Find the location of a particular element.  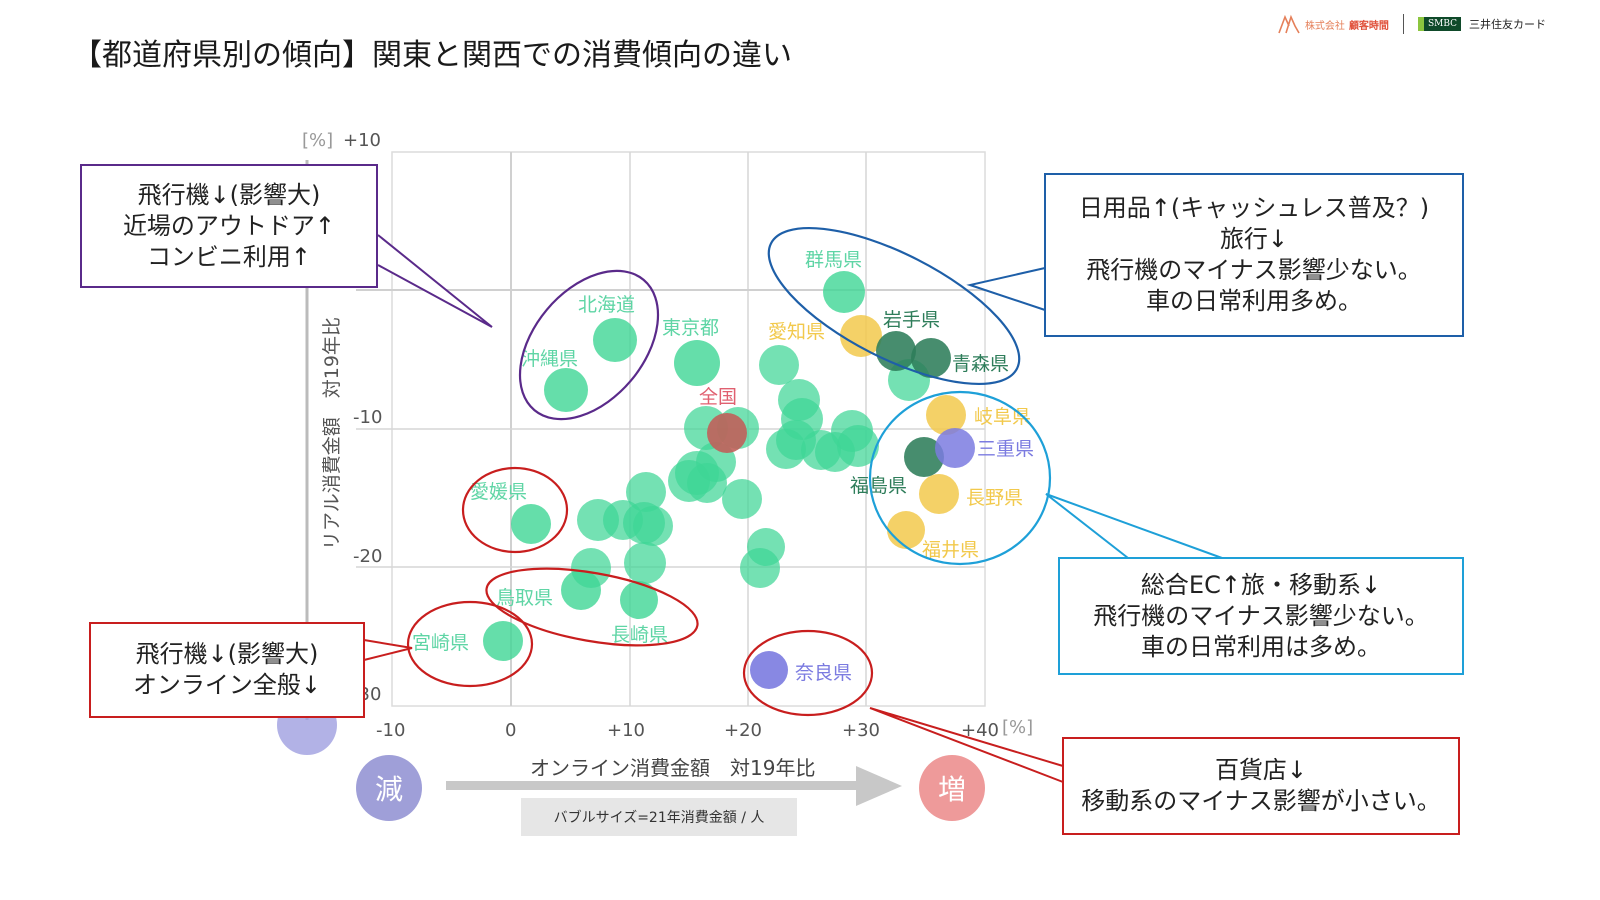

label-nagasaki: 長崎県 is located at coordinates (639, 635).